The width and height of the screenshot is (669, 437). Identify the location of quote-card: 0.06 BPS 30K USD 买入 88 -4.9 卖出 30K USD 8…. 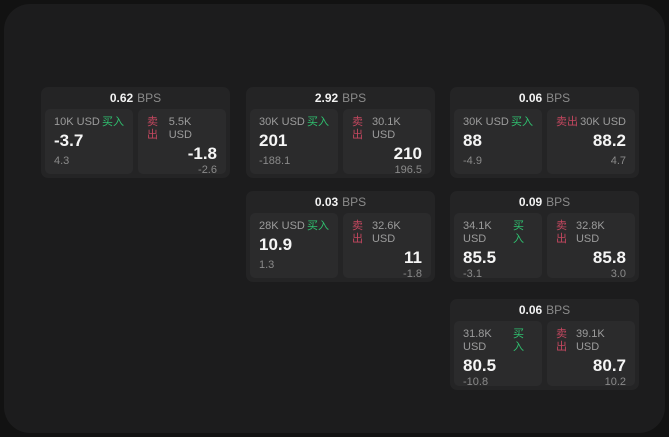
(544, 132).